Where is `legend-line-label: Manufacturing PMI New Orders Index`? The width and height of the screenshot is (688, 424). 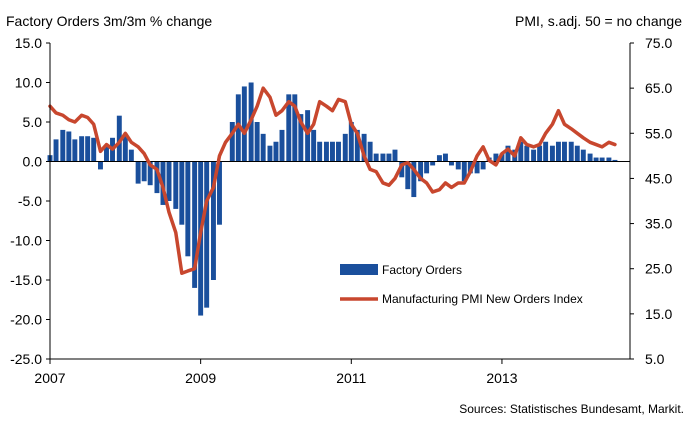
legend-line-label: Manufacturing PMI New Orders Index is located at coordinates (482, 299).